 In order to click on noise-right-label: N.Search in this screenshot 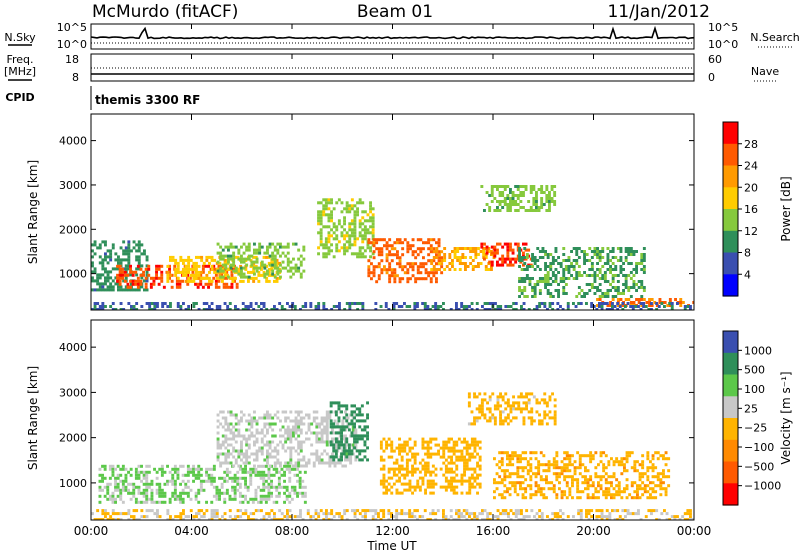, I will do `click(775, 37)`.